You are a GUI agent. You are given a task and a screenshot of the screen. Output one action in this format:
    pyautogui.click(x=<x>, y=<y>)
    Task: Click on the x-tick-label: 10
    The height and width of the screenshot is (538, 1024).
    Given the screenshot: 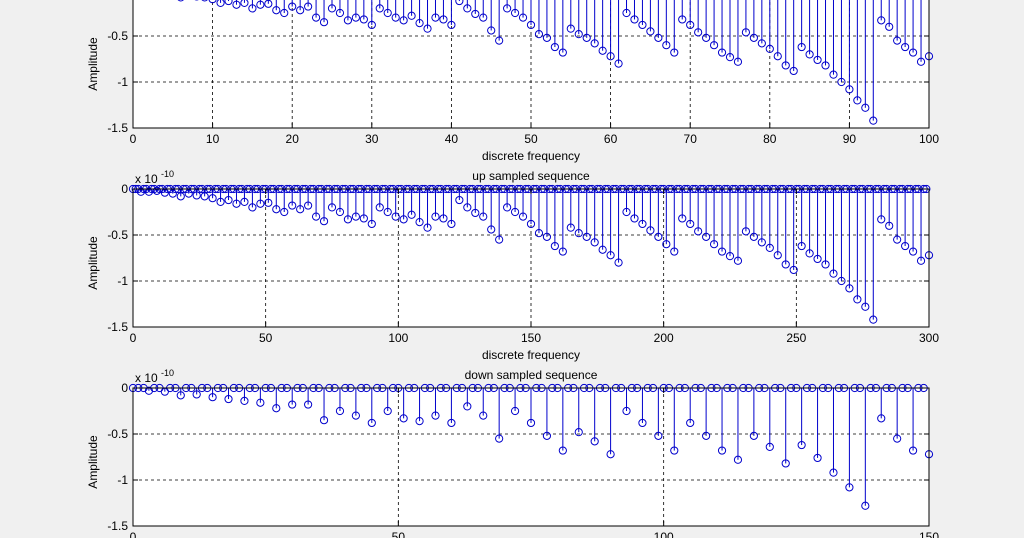 What is the action you would take?
    pyautogui.click(x=213, y=139)
    